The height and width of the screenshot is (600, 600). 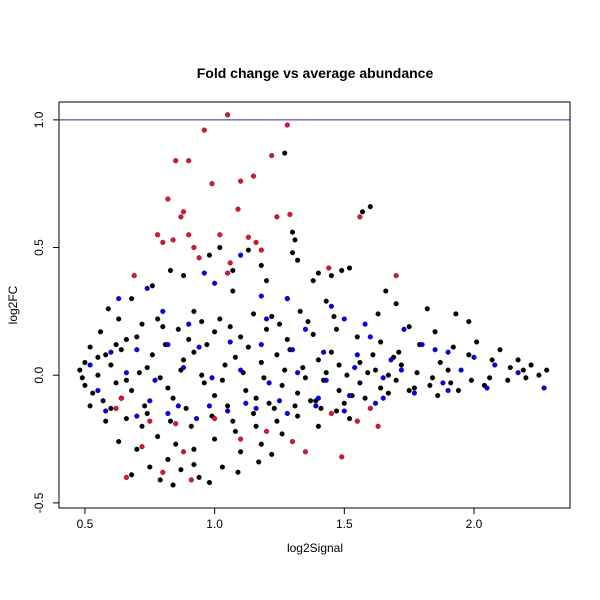 I want to click on y-axis-ticks: -0.5 0.0 0.5 1.0, so click(x=45, y=312).